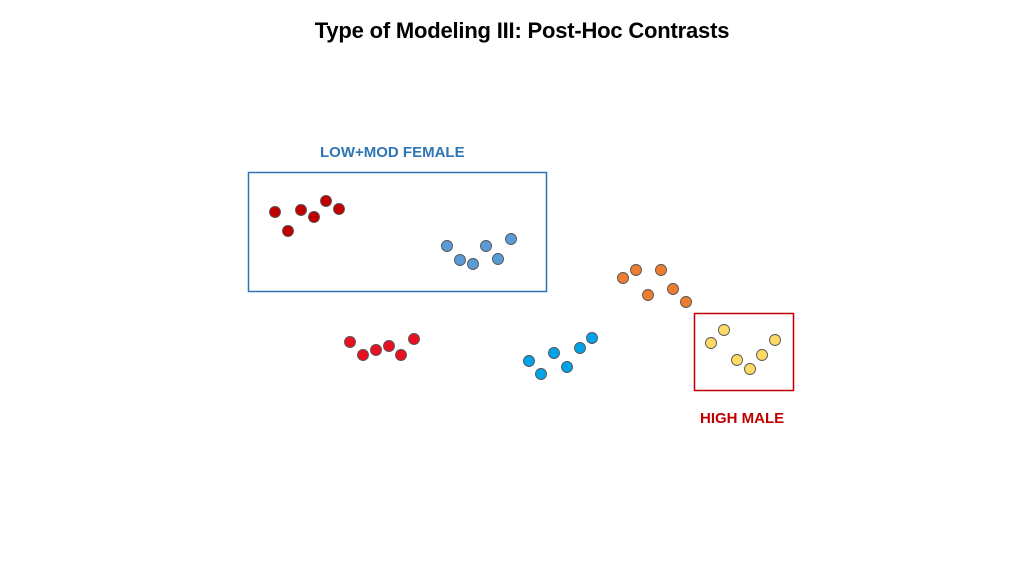  Describe the element at coordinates (654, 286) in the screenshot. I see `orange-cluster` at that location.